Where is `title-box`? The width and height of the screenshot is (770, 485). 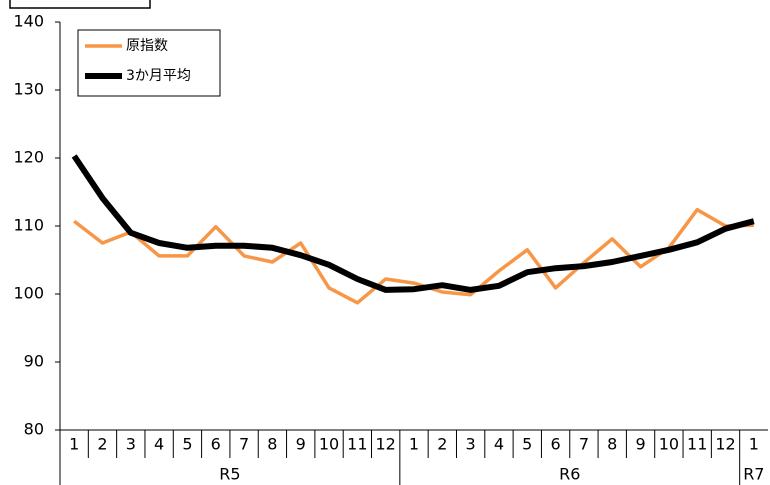
title-box is located at coordinates (80, 4).